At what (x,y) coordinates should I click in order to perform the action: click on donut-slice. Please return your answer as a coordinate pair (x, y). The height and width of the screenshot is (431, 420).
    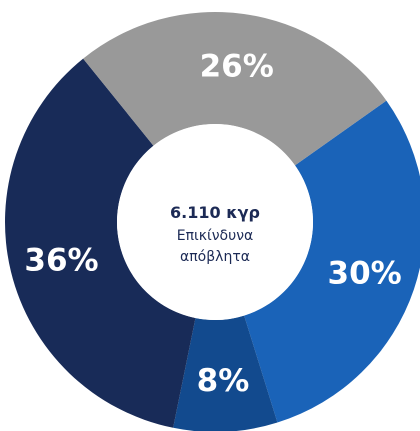
    Looking at the image, I should click on (225, 373).